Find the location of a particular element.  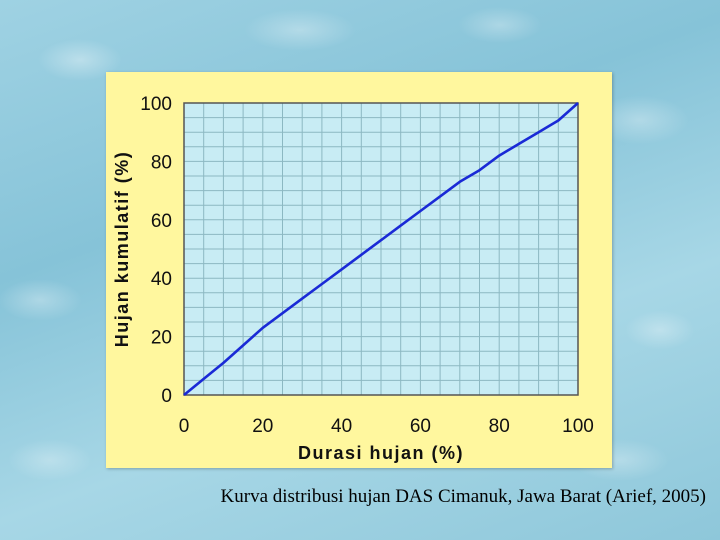

x-axis-title: Durasi hujan (%) is located at coordinates (381, 453).